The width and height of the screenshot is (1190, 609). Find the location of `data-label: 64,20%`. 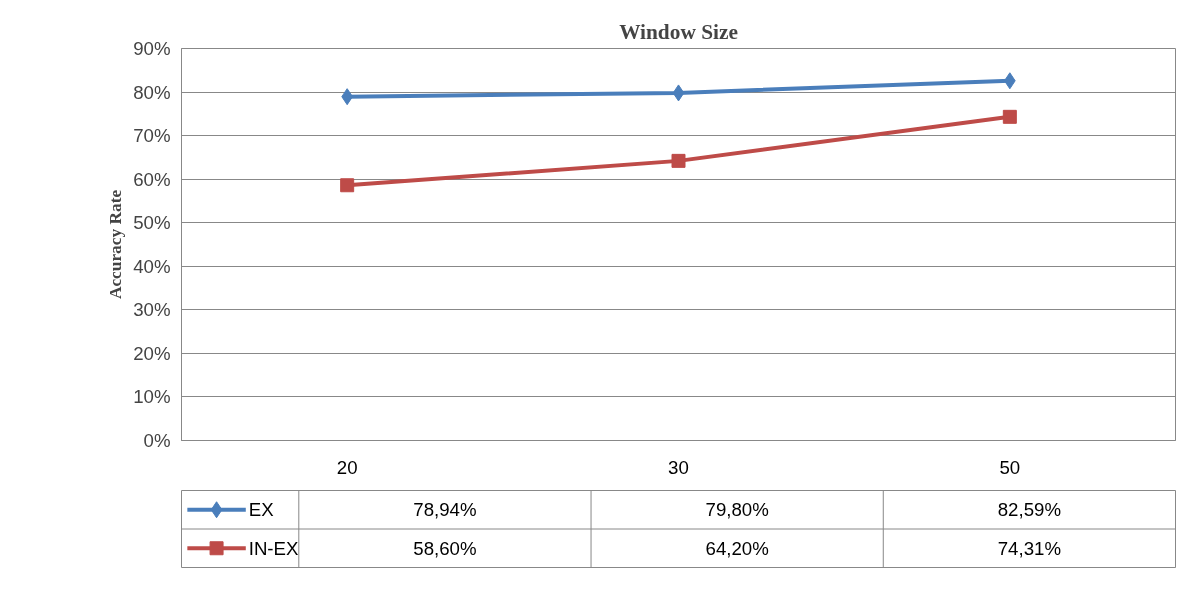

data-label: 64,20% is located at coordinates (737, 548).